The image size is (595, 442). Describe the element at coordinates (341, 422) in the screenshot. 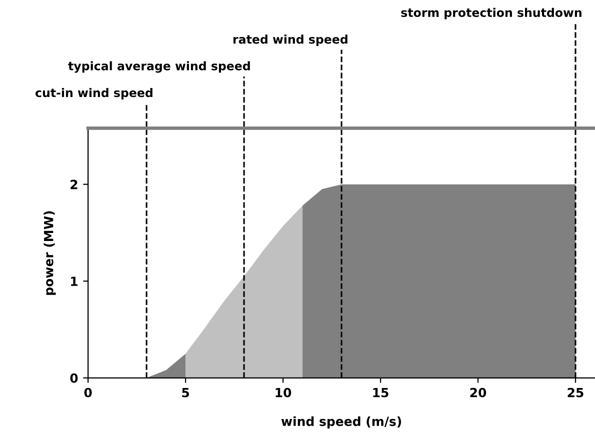

I see `x-axis-title: wind speed (m/s)` at that location.